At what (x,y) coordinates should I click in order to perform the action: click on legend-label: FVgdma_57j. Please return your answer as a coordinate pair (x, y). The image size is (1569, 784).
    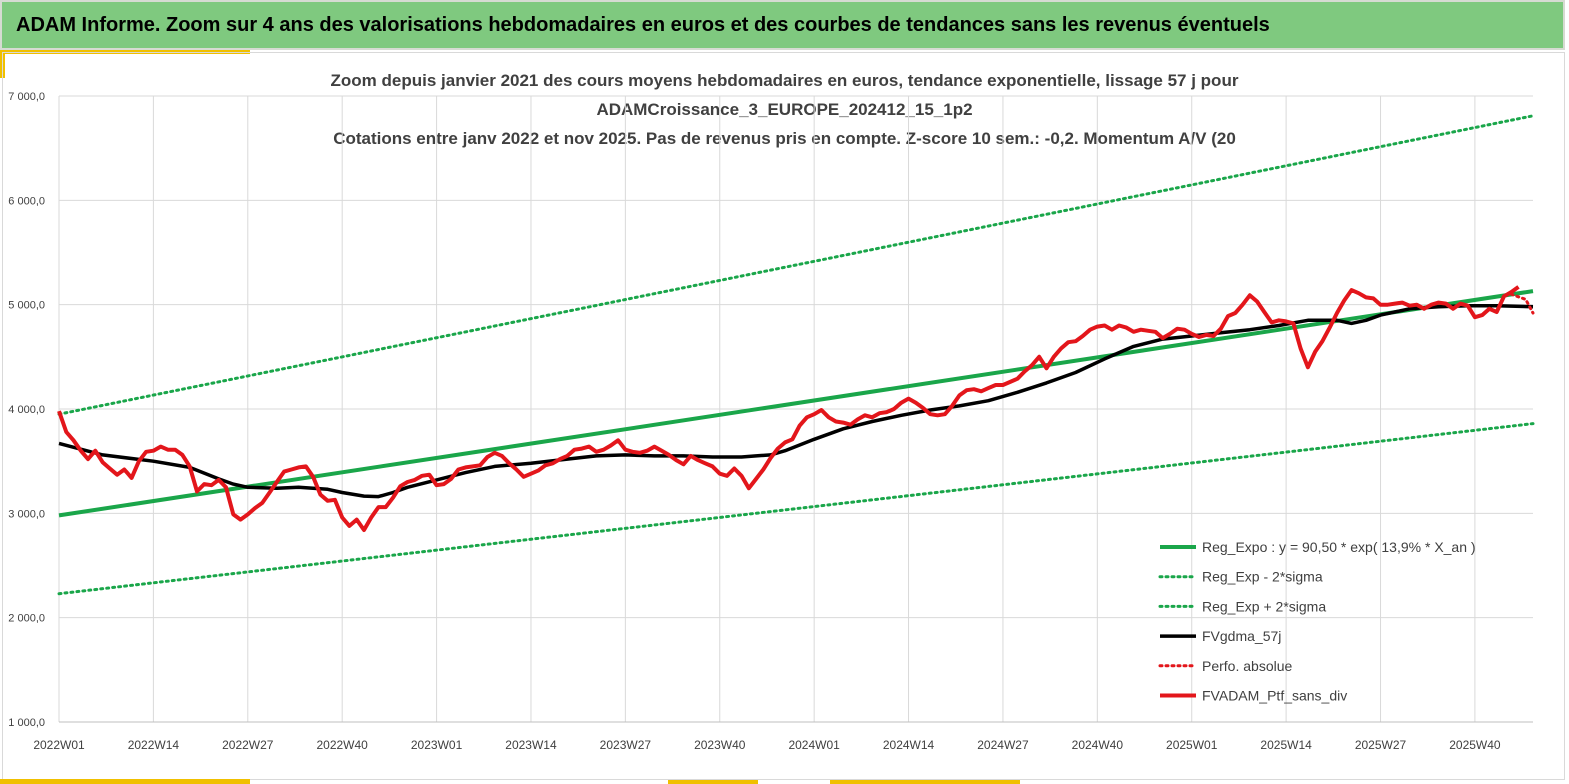
    Looking at the image, I should click on (1241, 636).